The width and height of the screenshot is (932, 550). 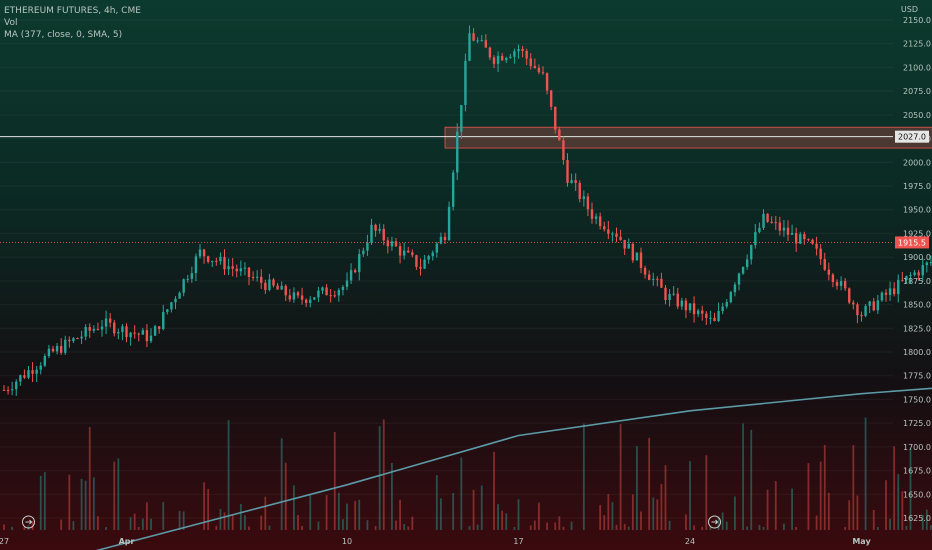 I want to click on resistance-price-badge, so click(x=912, y=136).